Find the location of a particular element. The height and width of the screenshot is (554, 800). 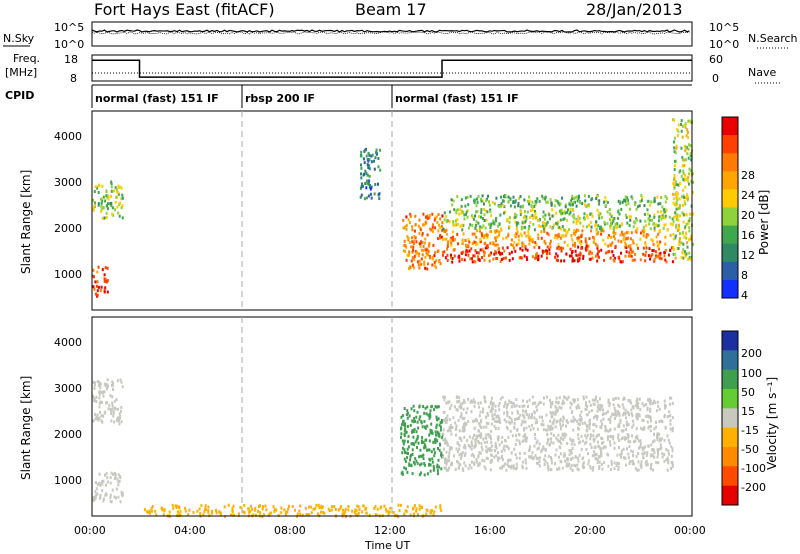

noise-panel: N.Sky 10^5 10^0 10^5 10^0 N.Search is located at coordinates (400, 36).